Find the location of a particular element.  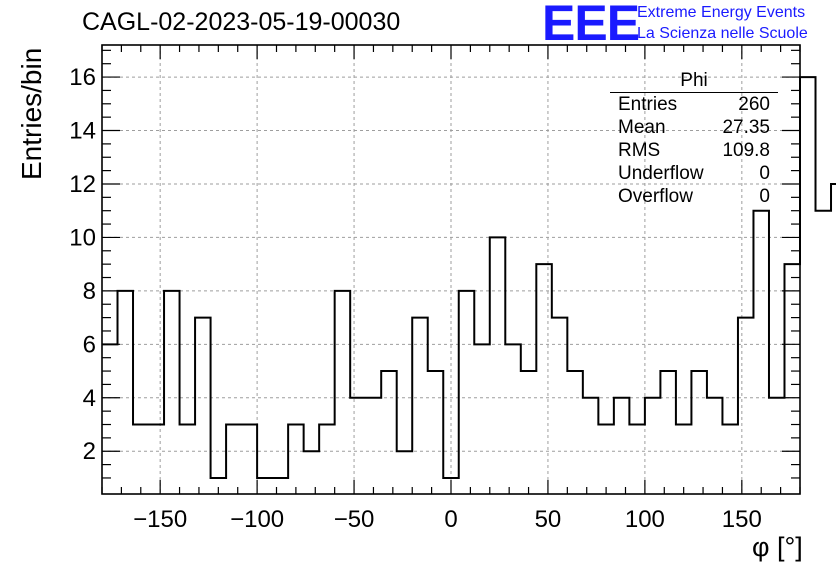

stats-row-overflow: Overflow 0 is located at coordinates (694, 196).